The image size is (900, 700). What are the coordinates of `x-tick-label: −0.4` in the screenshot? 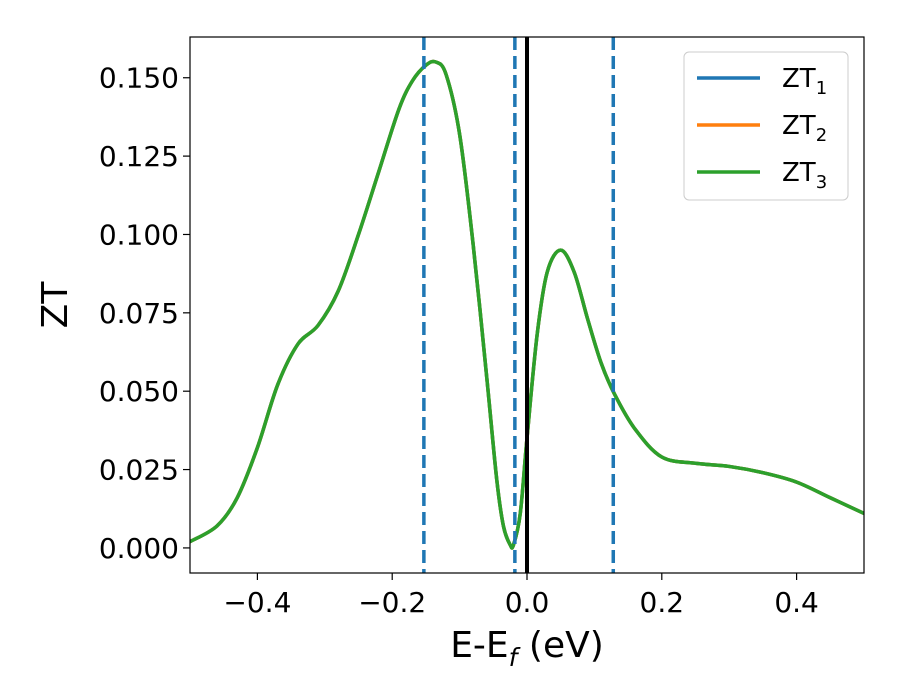 It's located at (257, 602).